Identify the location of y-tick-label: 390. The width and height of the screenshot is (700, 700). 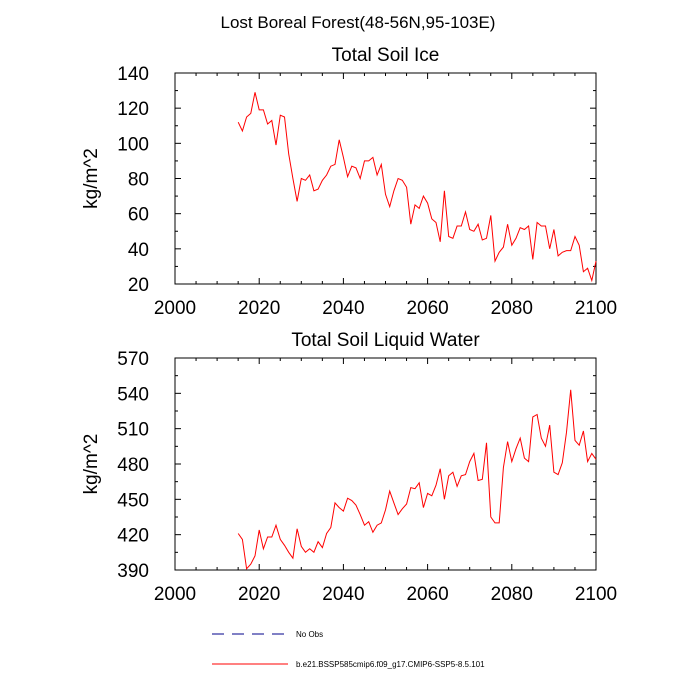
(133, 571).